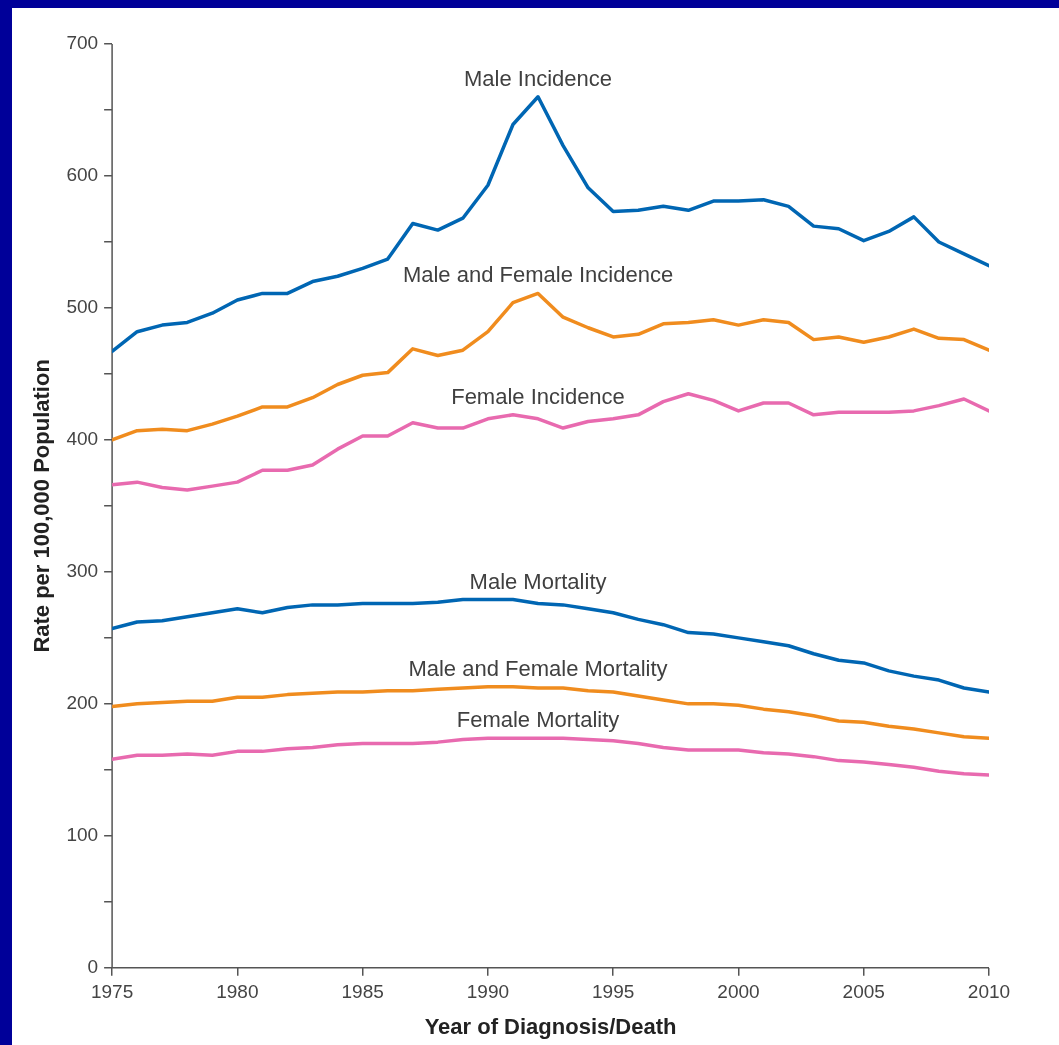 The image size is (1059, 1045). Describe the element at coordinates (237, 992) in the screenshot. I see `x-tick-label: 1980` at that location.